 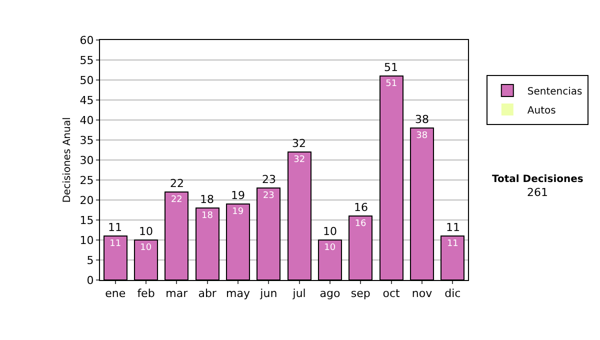 What do you see at coordinates (207, 216) in the screenshot?
I see `data-label: 18` at bounding box center [207, 216].